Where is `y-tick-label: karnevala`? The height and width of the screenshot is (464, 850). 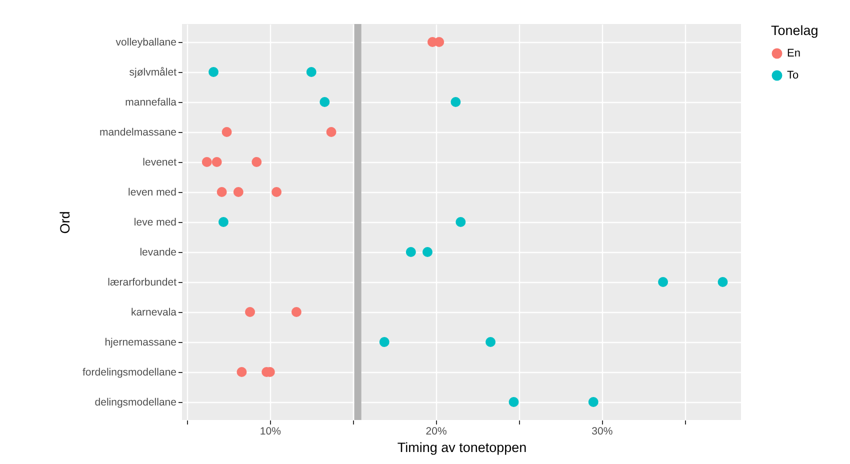
y-tick-label: karnevala is located at coordinates (153, 312).